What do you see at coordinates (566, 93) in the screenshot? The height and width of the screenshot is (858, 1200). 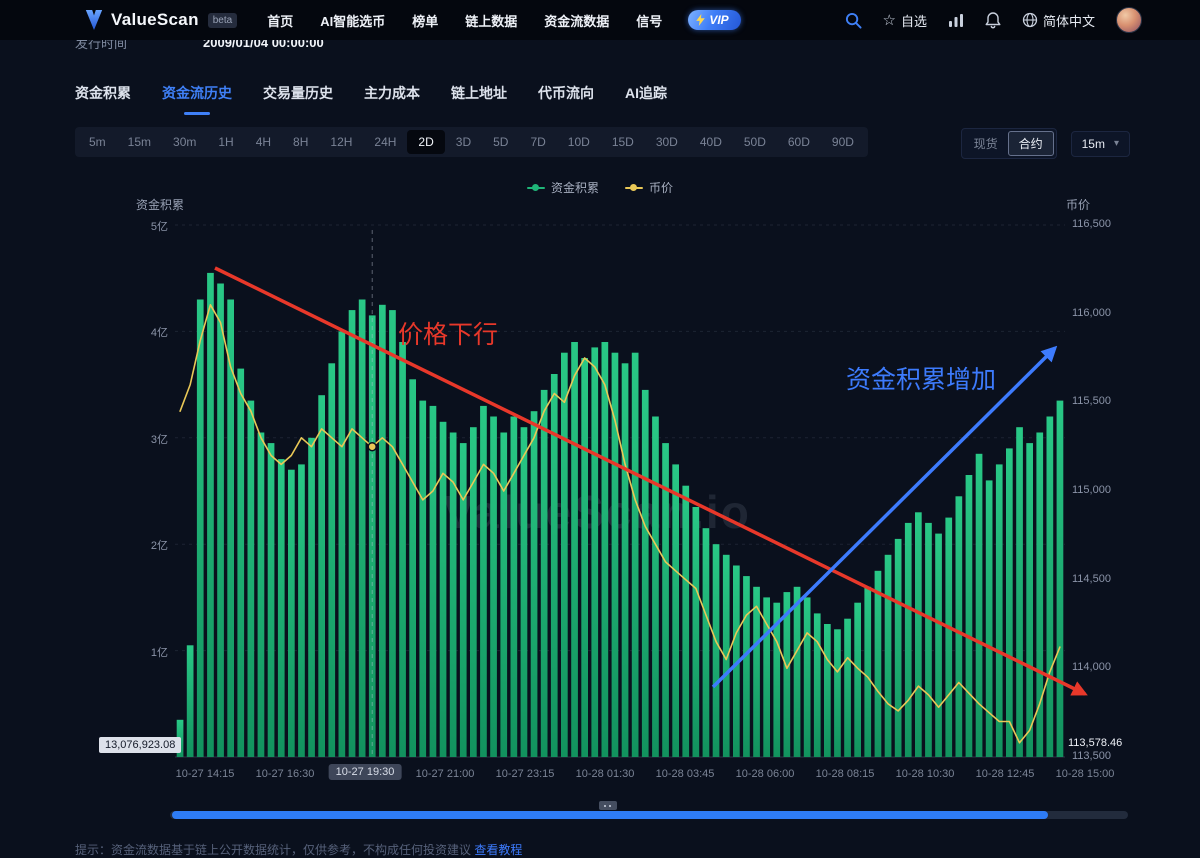 I see `tab-6: 代币流向` at bounding box center [566, 93].